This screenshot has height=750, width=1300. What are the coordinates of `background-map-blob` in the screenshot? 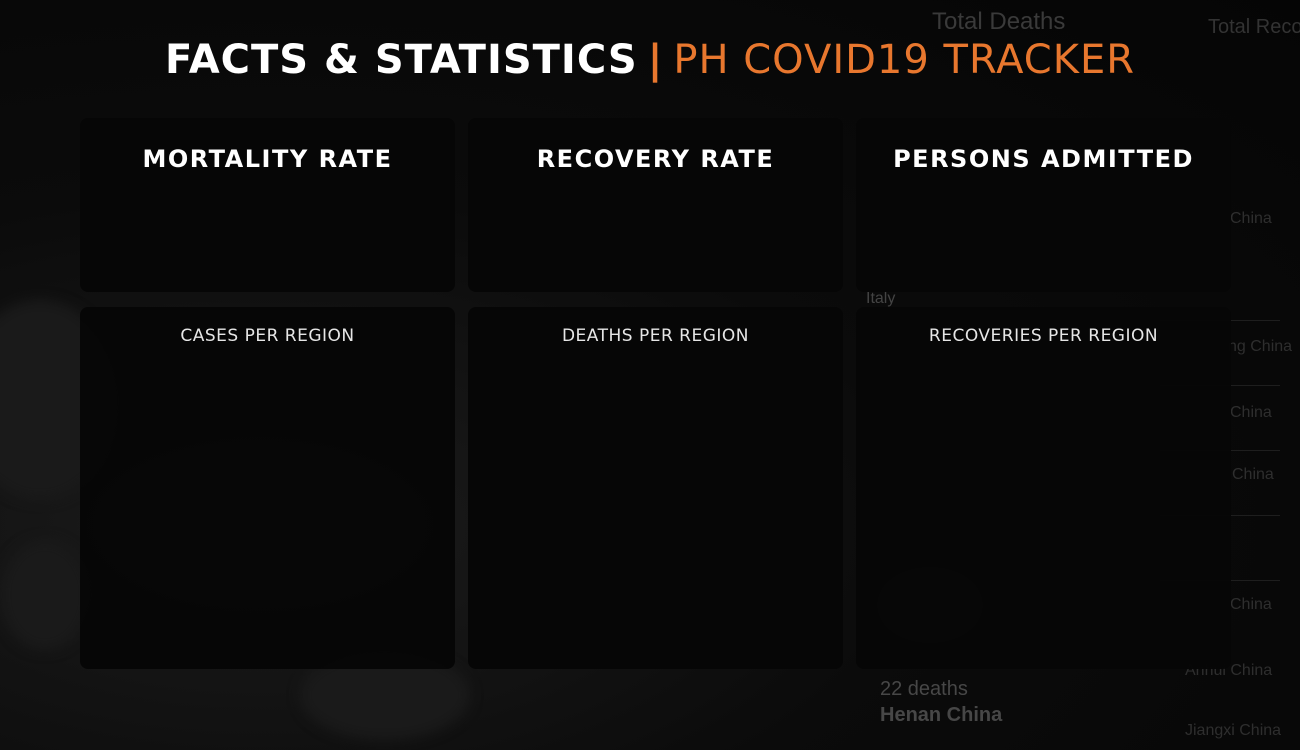 It's located at (45, 595).